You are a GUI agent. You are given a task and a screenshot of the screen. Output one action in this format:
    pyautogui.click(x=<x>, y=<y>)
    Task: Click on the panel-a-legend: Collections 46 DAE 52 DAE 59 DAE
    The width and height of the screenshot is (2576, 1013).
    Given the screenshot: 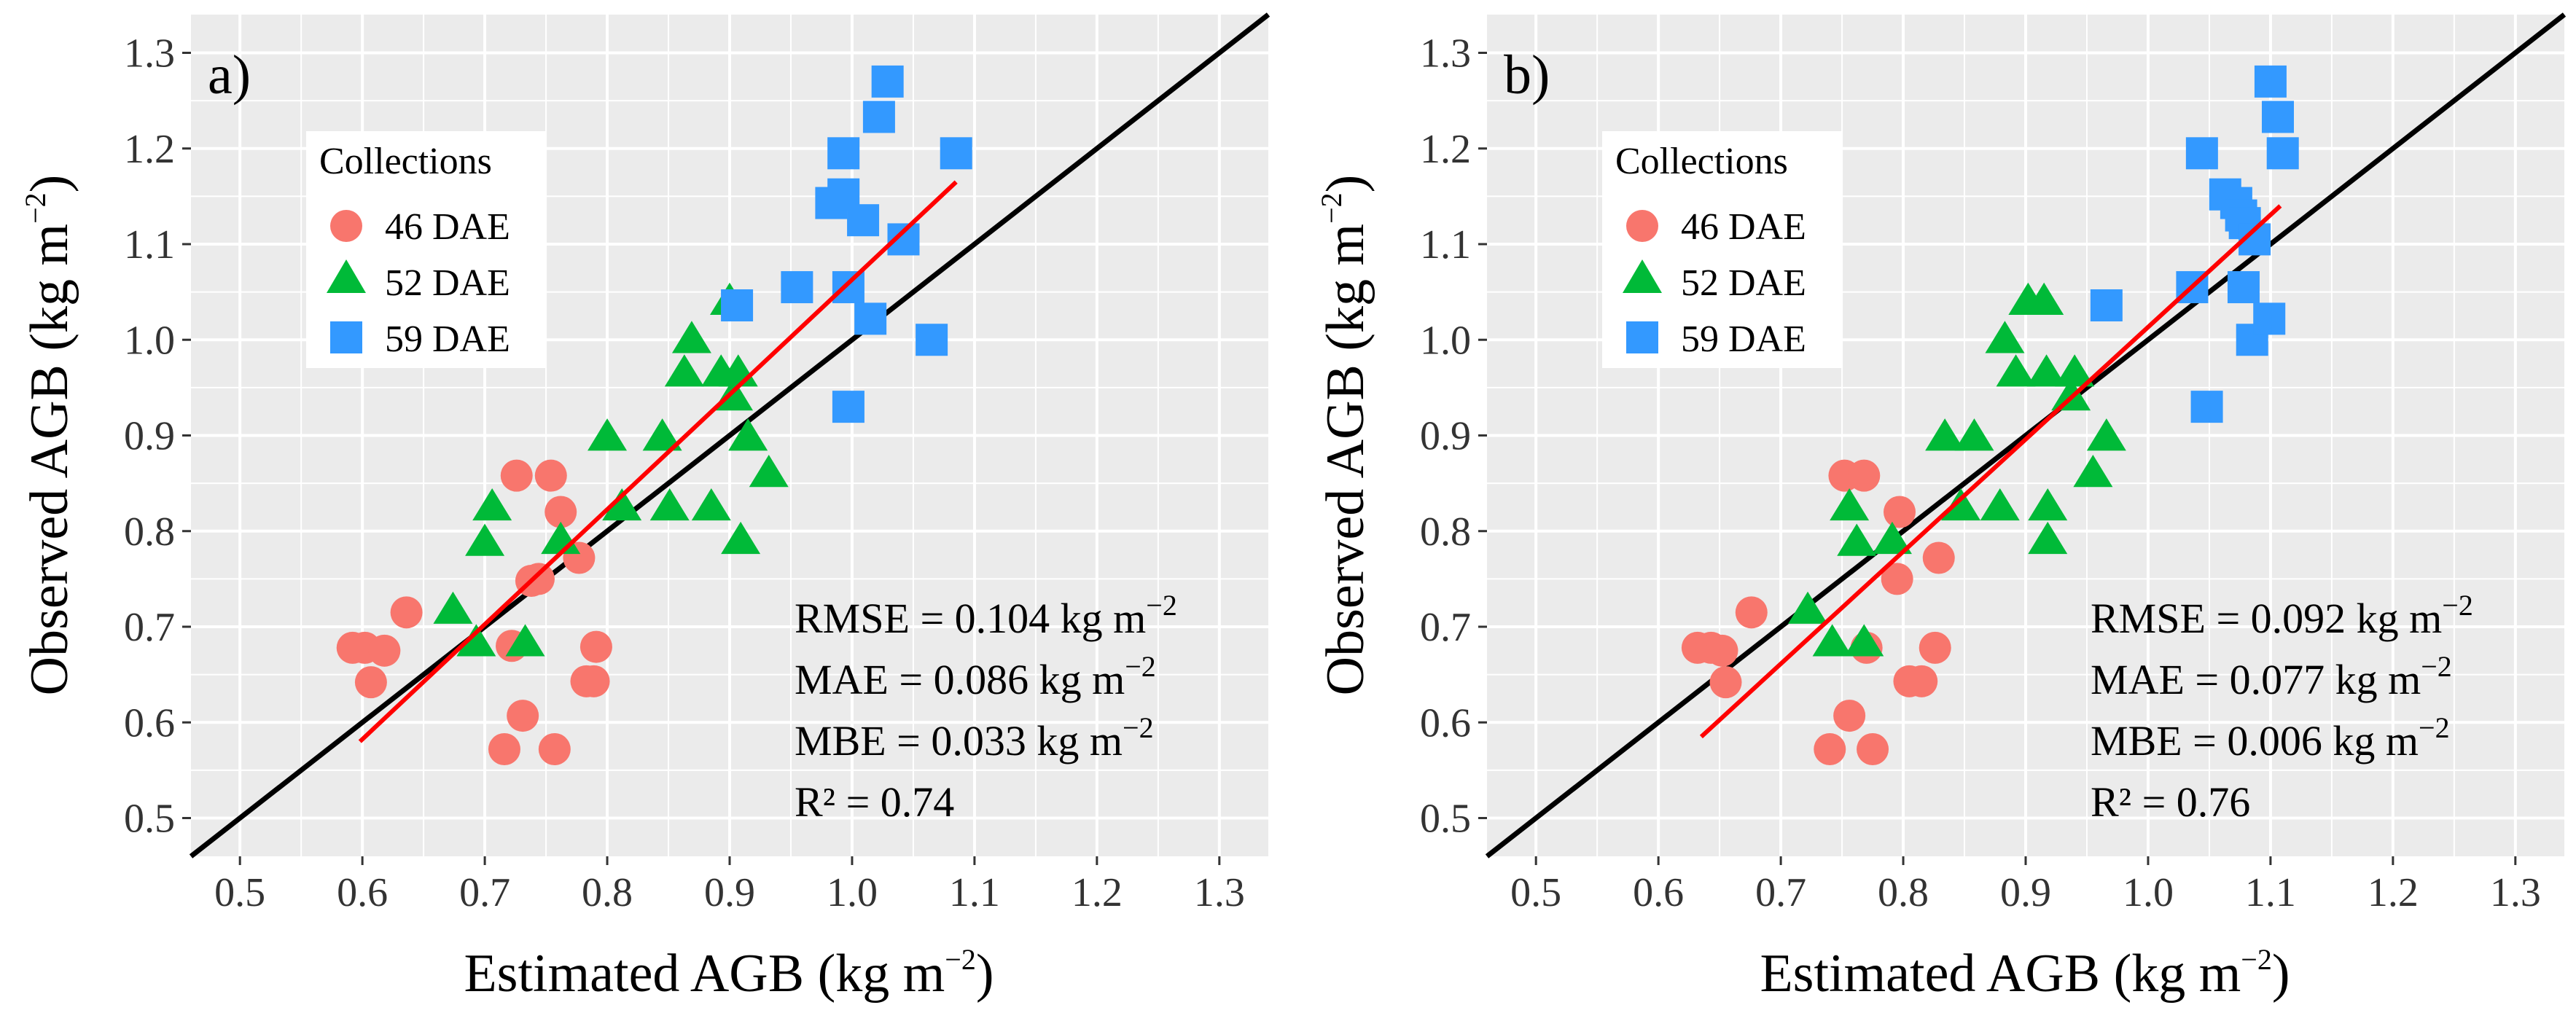 What is the action you would take?
    pyautogui.click(x=426, y=249)
    